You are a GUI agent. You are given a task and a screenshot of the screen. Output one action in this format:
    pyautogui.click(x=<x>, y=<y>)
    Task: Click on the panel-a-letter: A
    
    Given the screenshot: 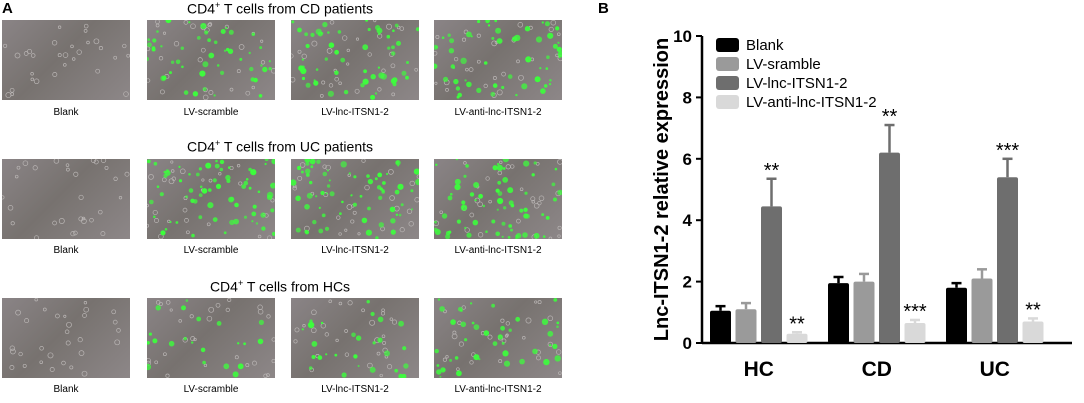 What is the action you would take?
    pyautogui.click(x=7, y=8)
    